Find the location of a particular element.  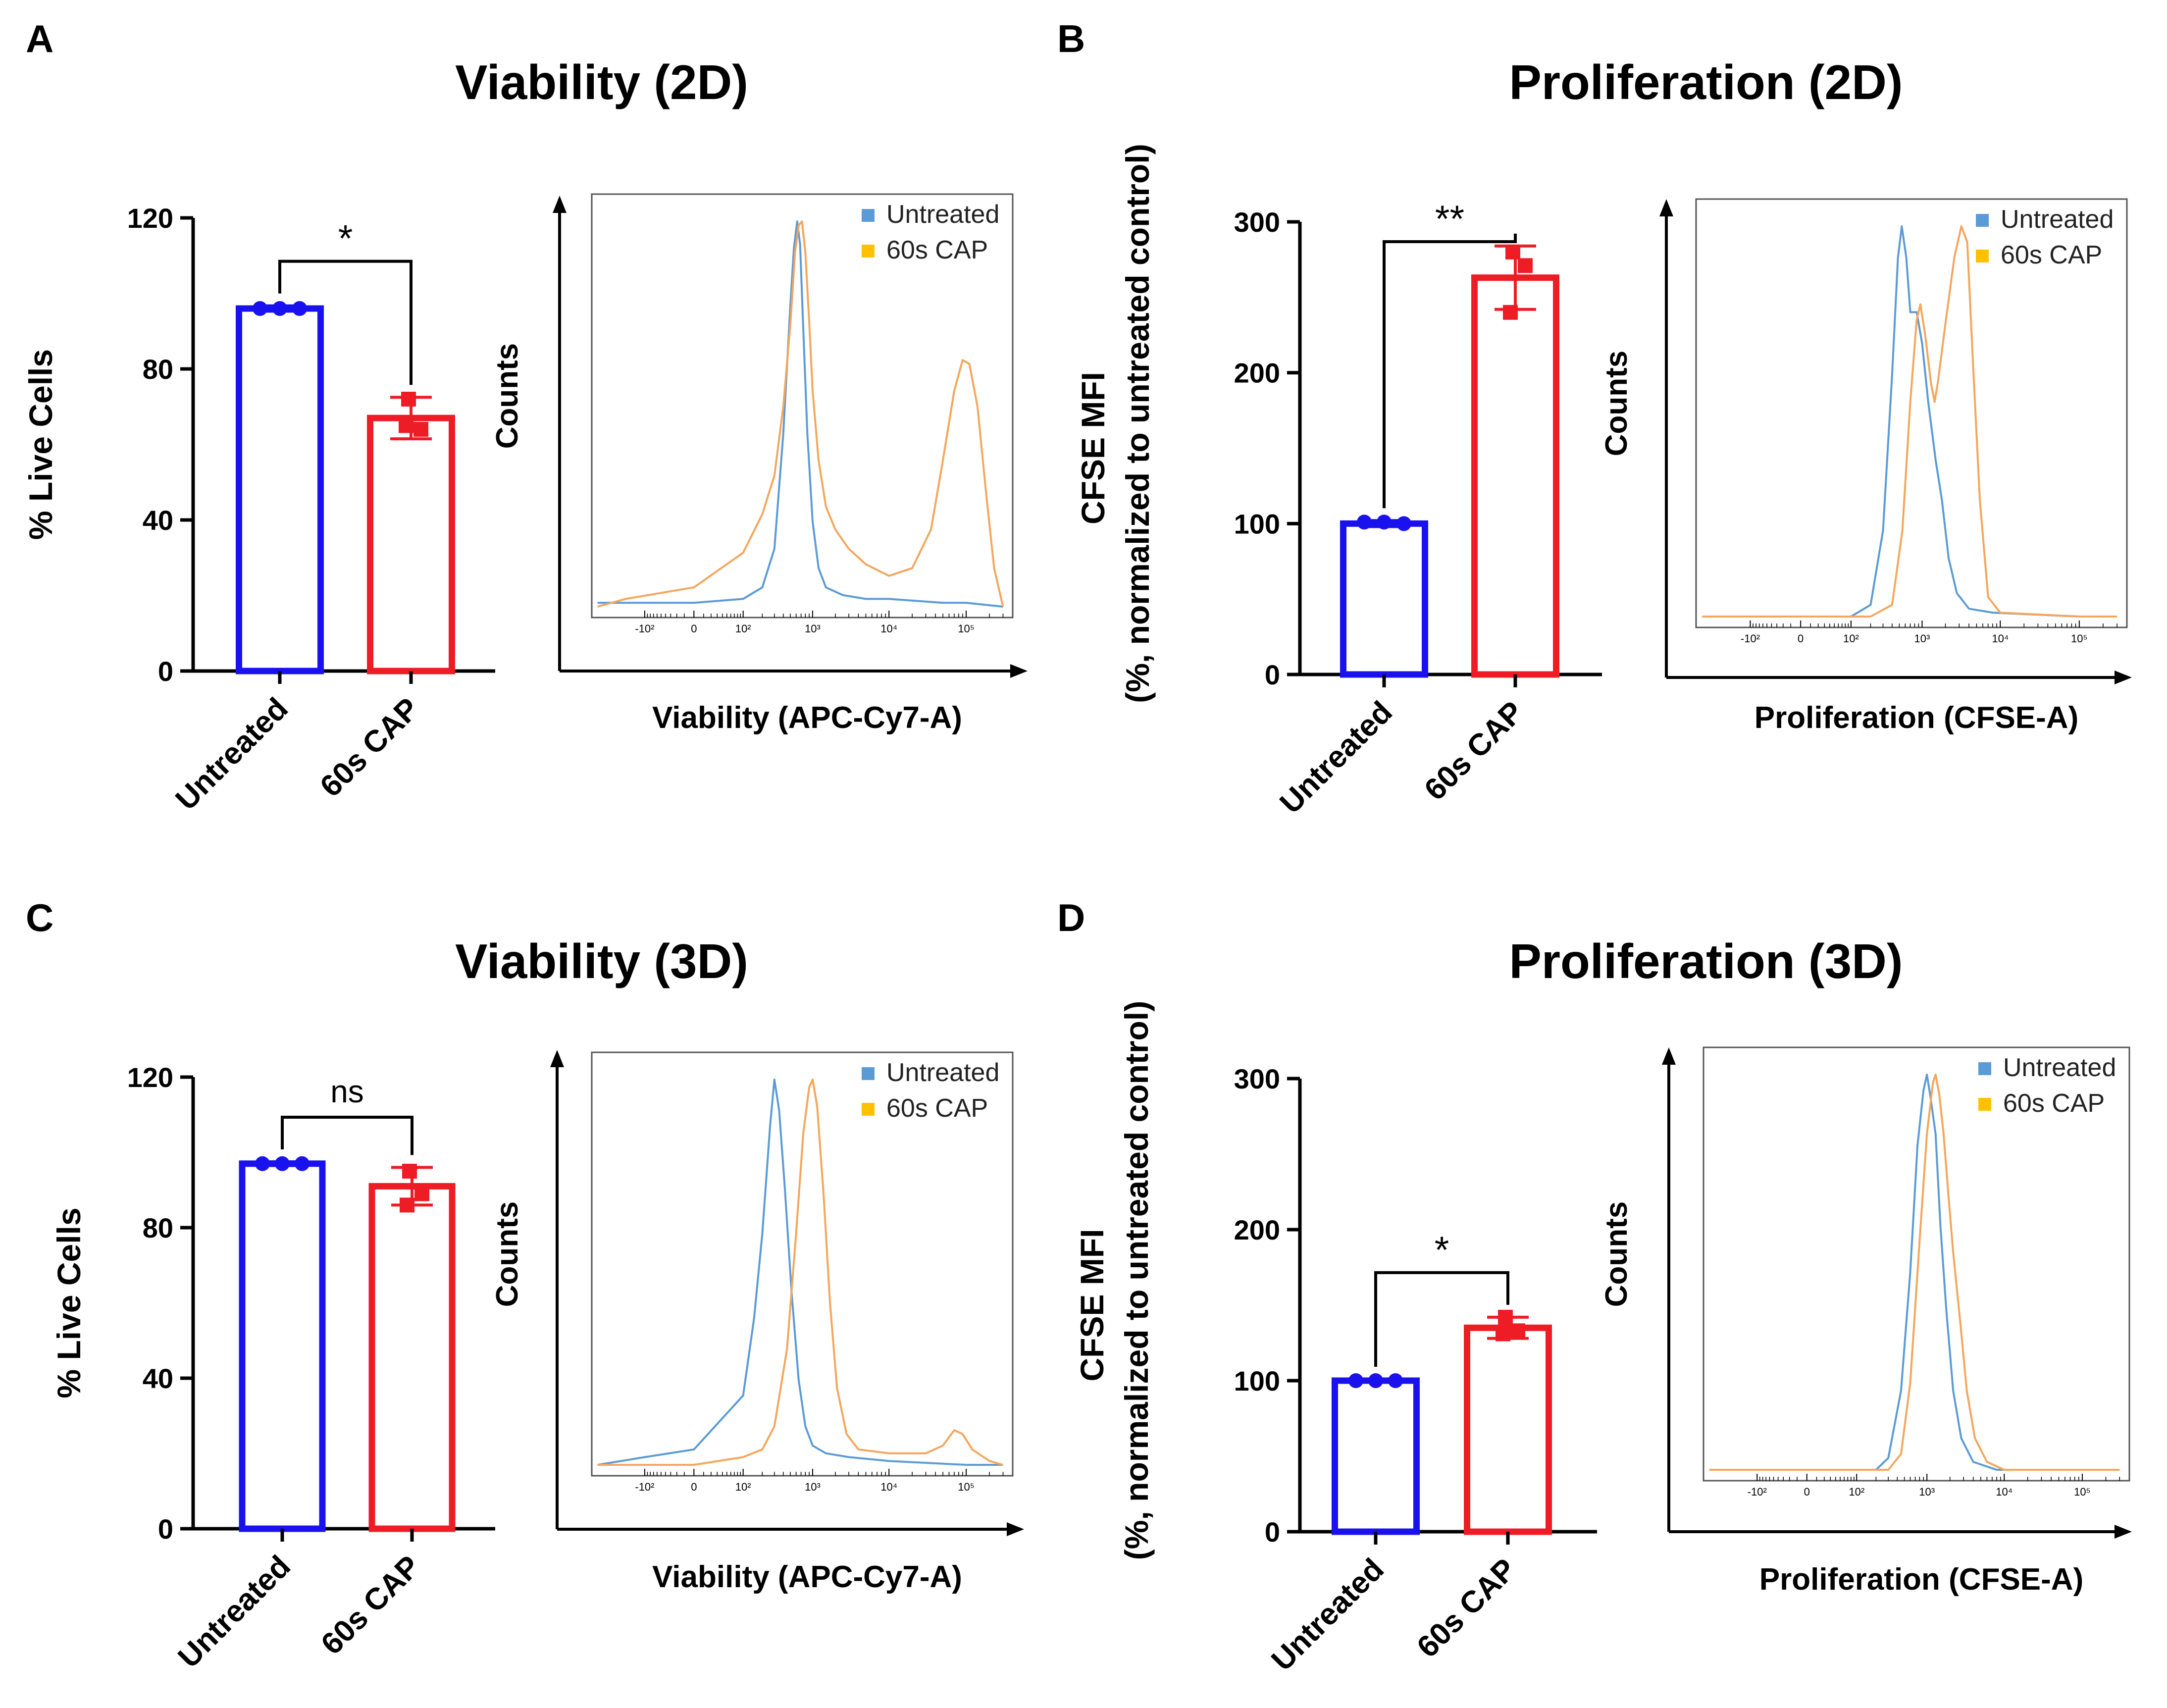

legend-swatch-cap is located at coordinates (1984, 1105).